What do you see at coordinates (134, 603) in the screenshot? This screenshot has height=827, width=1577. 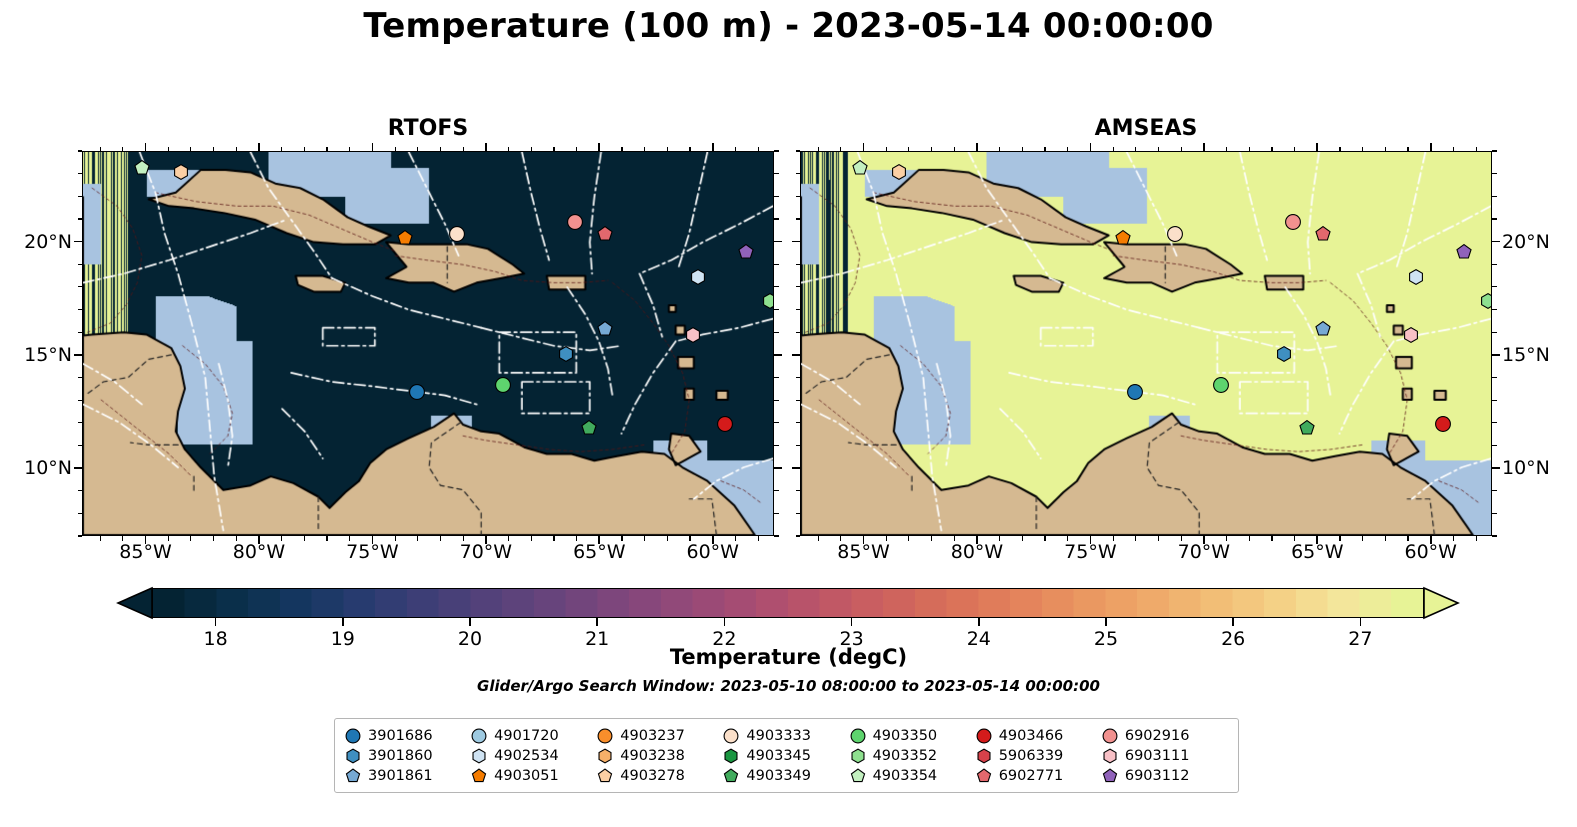 I see `colorbar-min-arrow` at bounding box center [134, 603].